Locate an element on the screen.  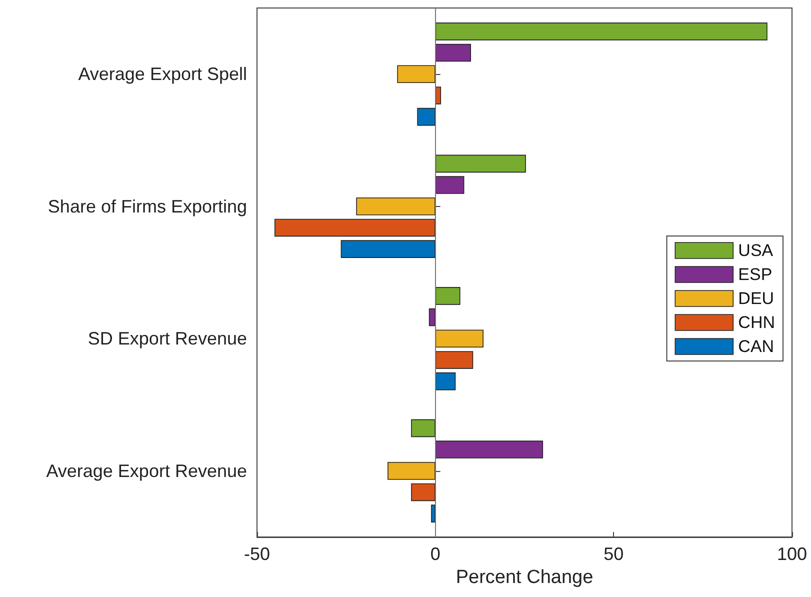
legend-label: CAN is located at coordinates (756, 346).